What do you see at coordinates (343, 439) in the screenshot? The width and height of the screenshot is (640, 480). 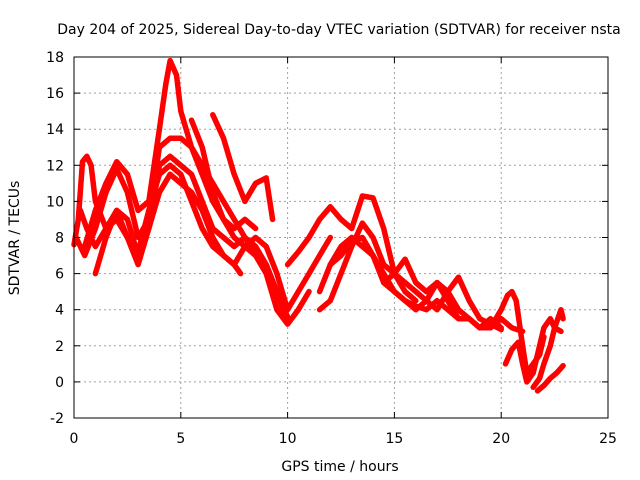 I see `x-tick-labels: 0 5 10 15 20 25` at bounding box center [343, 439].